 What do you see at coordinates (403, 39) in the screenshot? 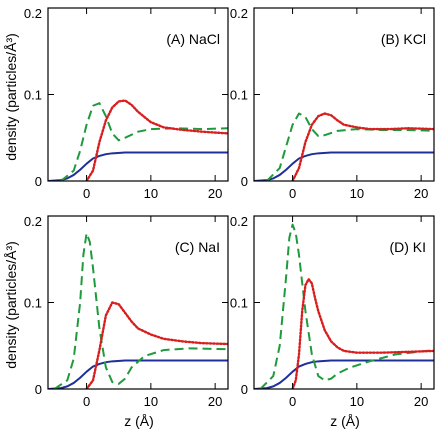
I see `panel-label: (B) KCl` at bounding box center [403, 39].